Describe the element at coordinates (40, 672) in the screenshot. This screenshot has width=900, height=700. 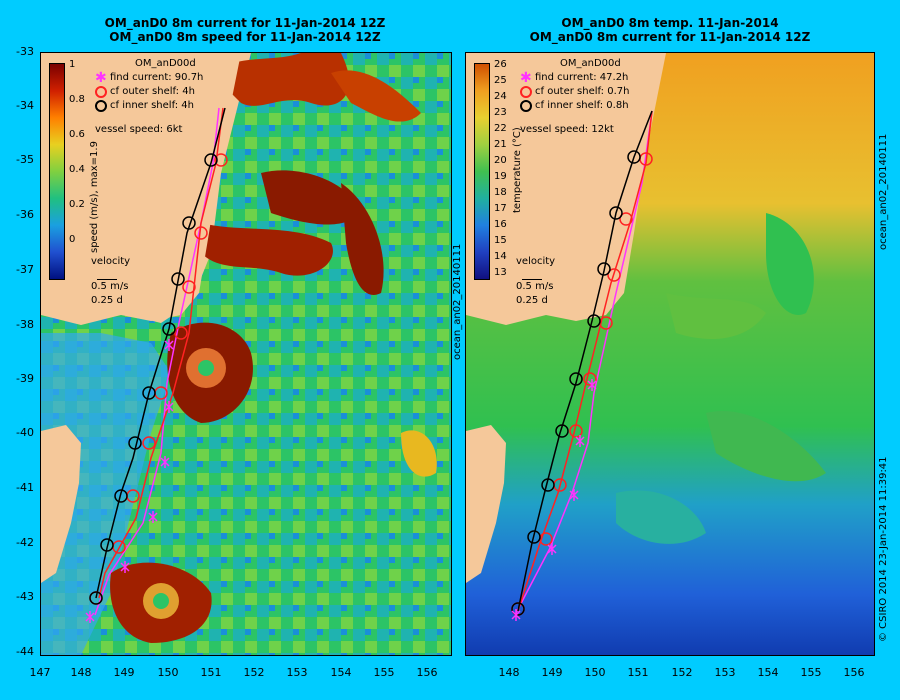
I see `x-tick: 147` at that location.